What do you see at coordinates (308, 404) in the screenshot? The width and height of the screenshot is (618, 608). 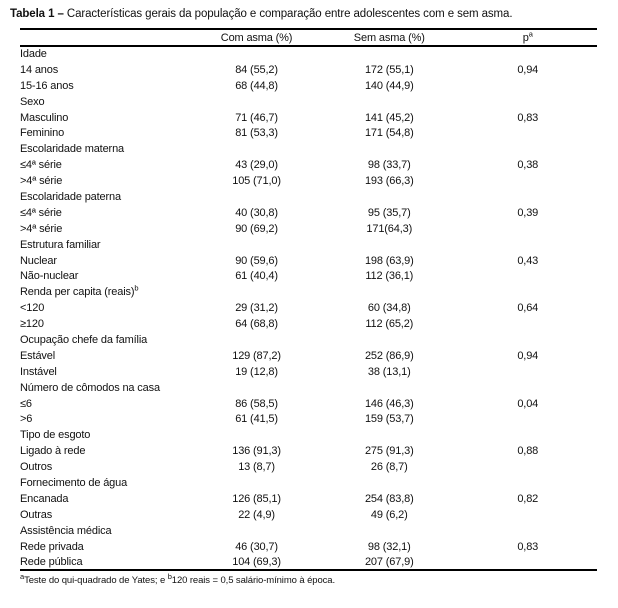 I see `data-row: ≤6 86 (58,5) 146 (46,3) 0,04` at bounding box center [308, 404].